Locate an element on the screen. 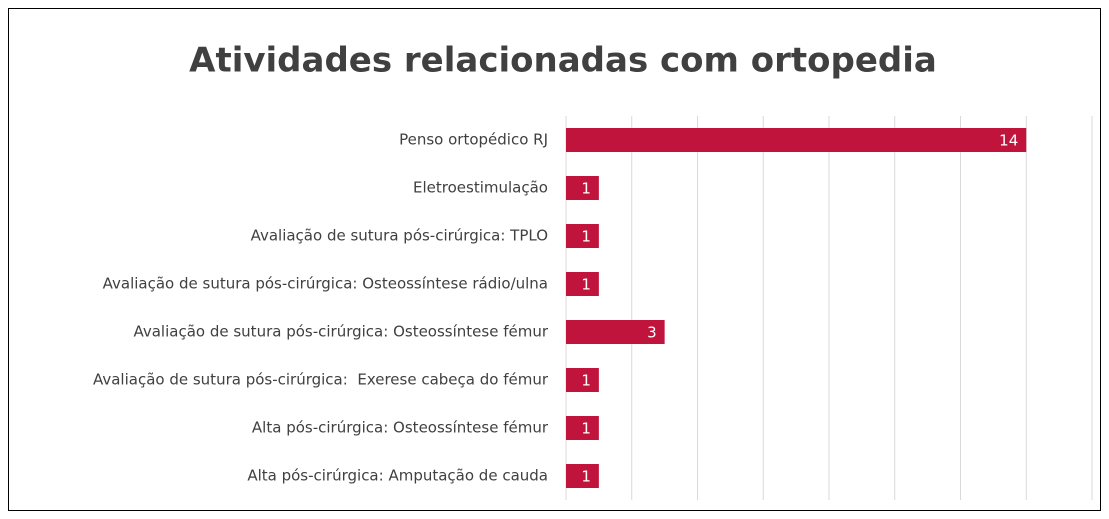  y-tick-label: Eletroestimulação is located at coordinates (480, 188).